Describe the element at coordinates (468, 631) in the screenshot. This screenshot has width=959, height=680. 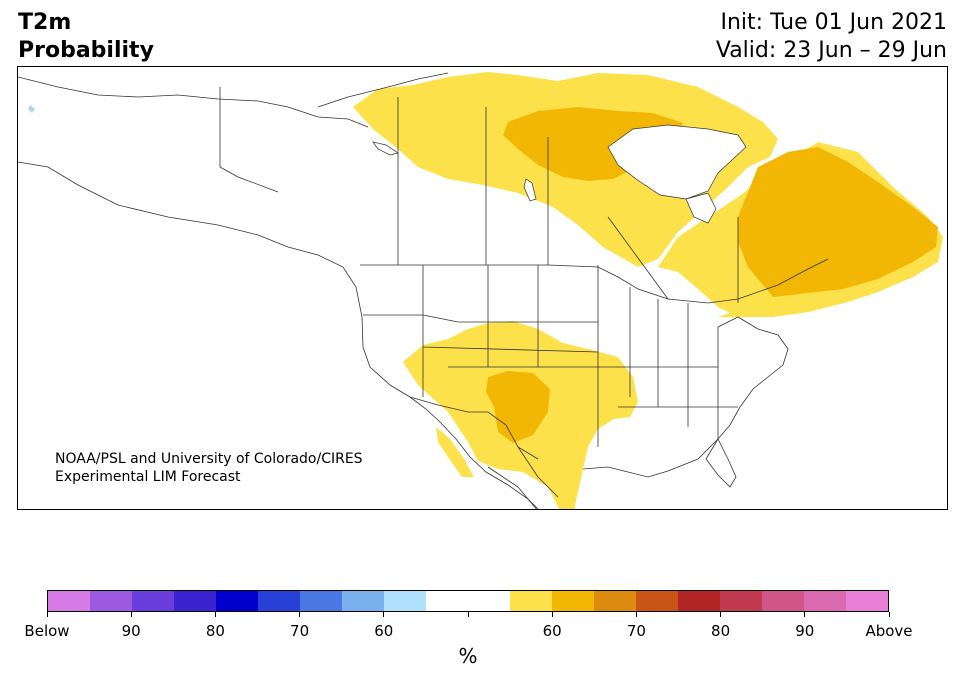
I see `colorbar-tick-labels: Below 90 80 70 60 60 70 80 90 Above` at that location.